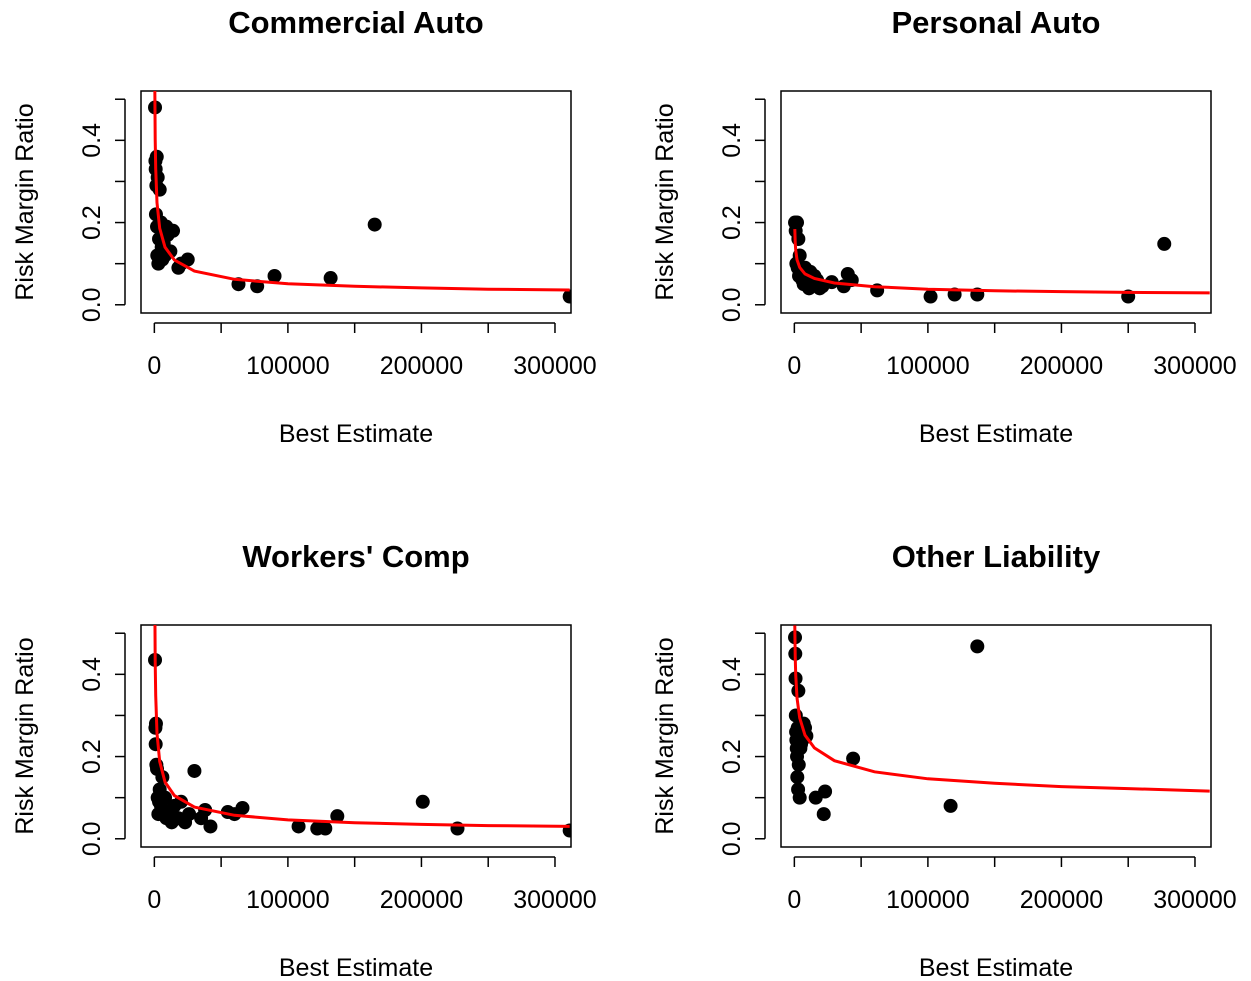  I want to click on chart-title: Personal Auto, so click(996, 22).